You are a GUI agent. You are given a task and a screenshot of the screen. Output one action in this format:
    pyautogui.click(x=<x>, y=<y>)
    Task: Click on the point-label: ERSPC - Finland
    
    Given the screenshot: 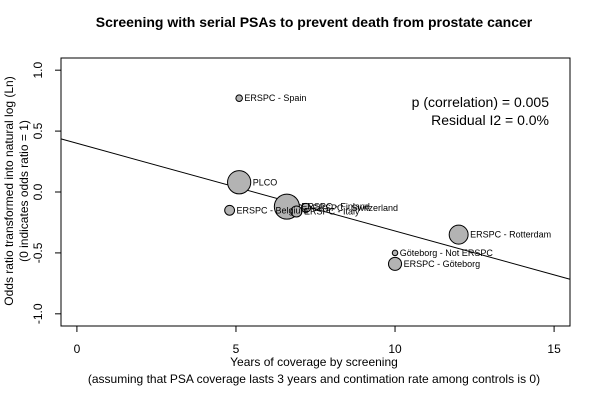 What is the action you would take?
    pyautogui.click(x=335, y=207)
    